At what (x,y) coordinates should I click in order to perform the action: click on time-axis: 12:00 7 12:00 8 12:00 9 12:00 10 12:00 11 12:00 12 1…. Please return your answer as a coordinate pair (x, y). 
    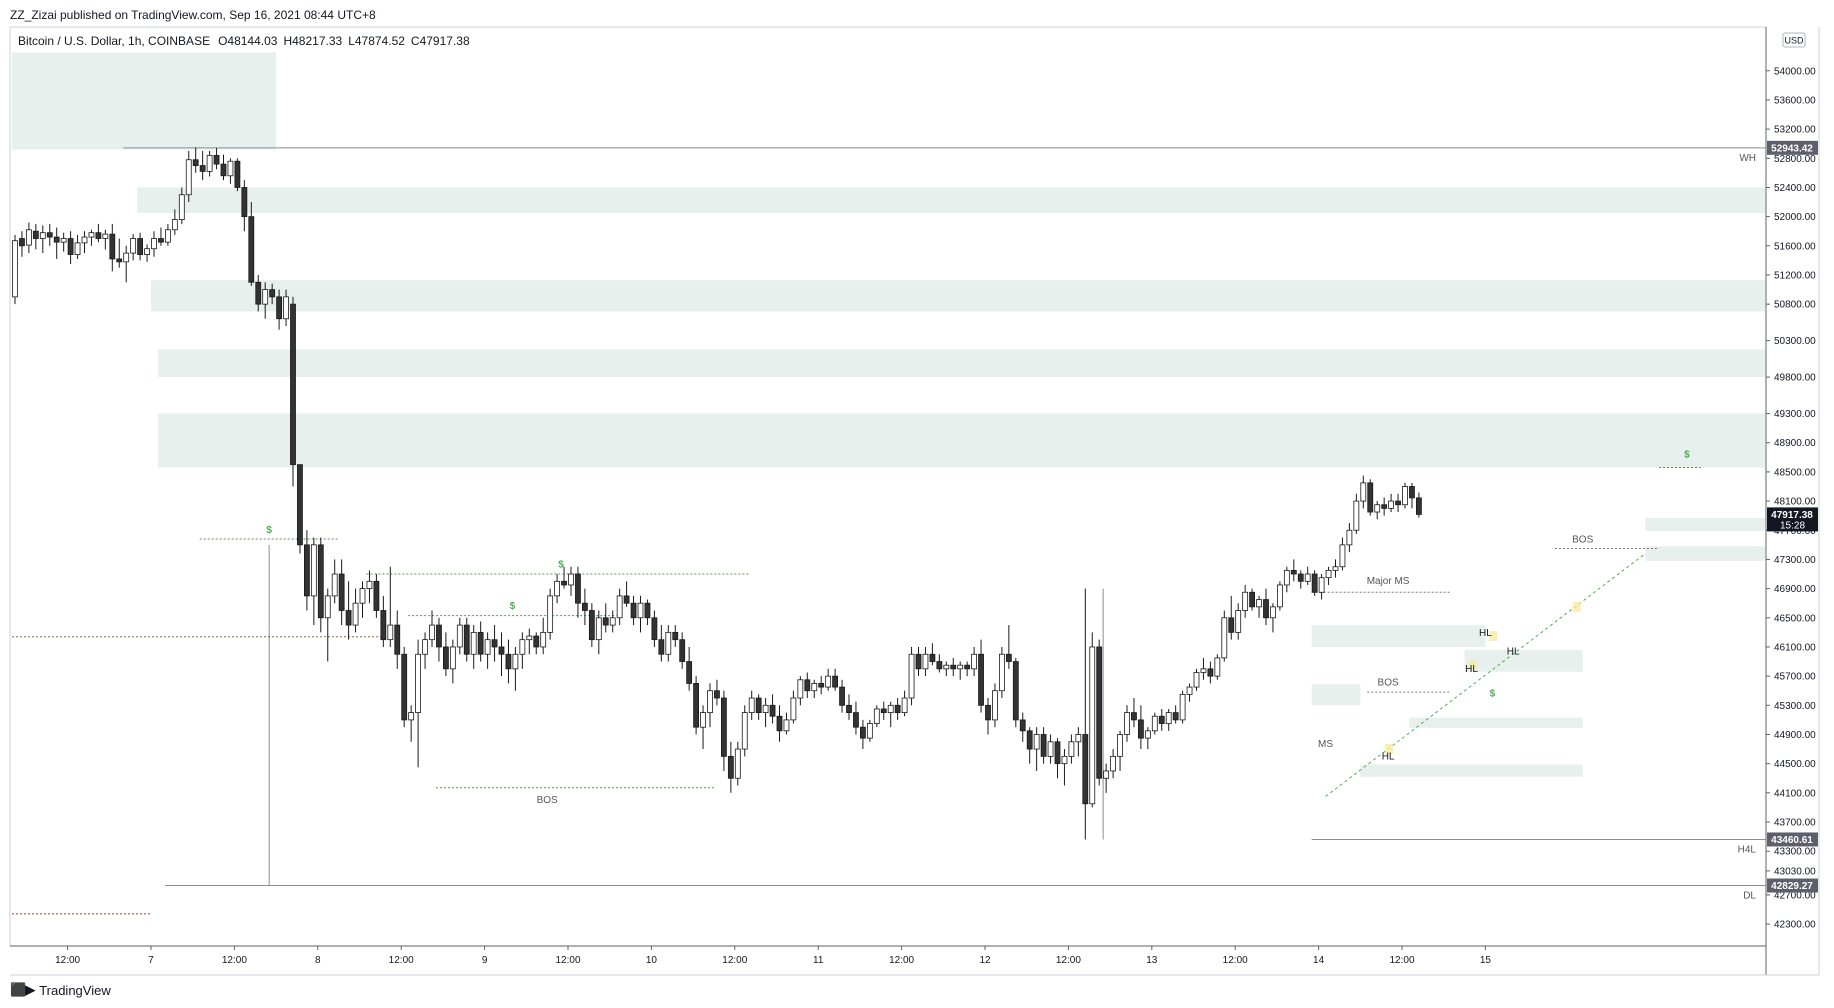
    Looking at the image, I should click on (773, 956).